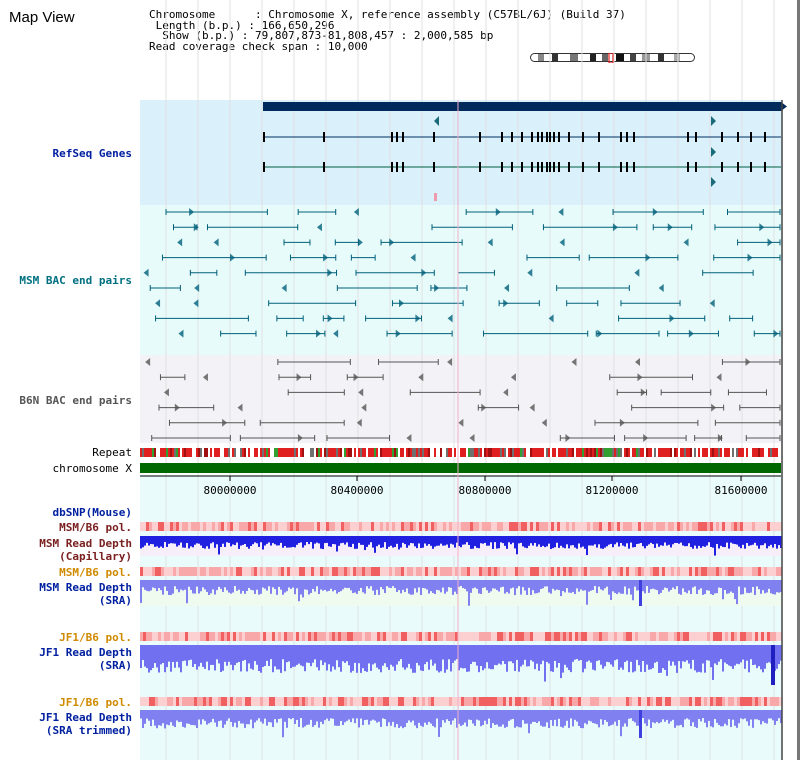 The width and height of the screenshot is (800, 760). What do you see at coordinates (522, 106) in the screenshot?
I see `gene-span` at bounding box center [522, 106].